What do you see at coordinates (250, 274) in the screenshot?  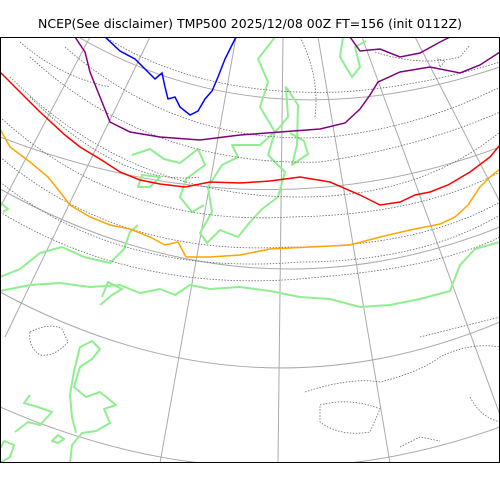 I see `coastline-peninsula` at bounding box center [250, 274].